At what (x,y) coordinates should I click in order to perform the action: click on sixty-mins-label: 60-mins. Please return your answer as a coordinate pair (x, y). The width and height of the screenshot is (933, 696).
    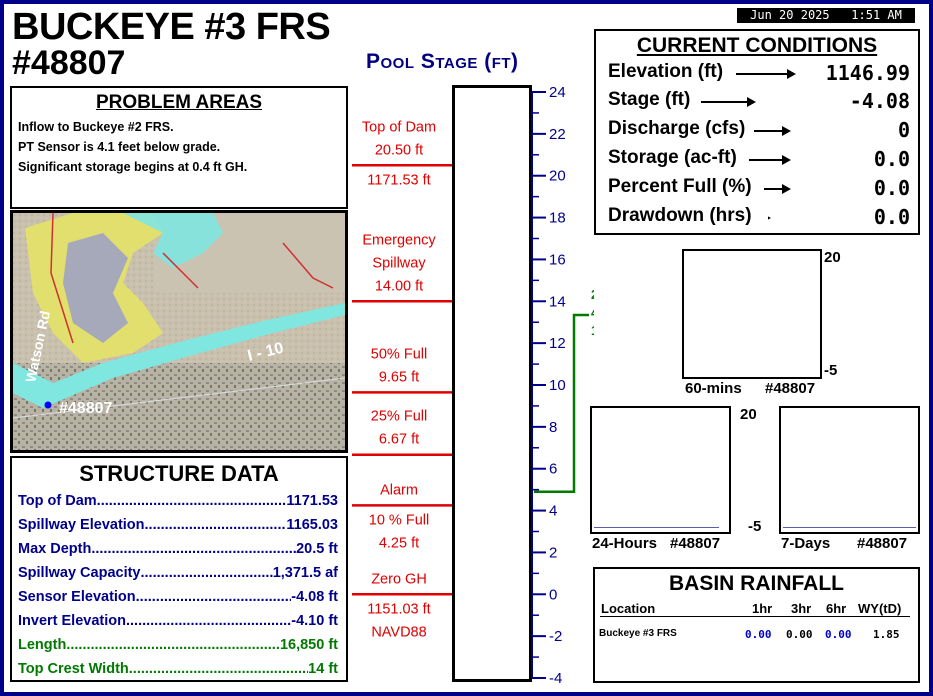
    Looking at the image, I should click on (713, 388).